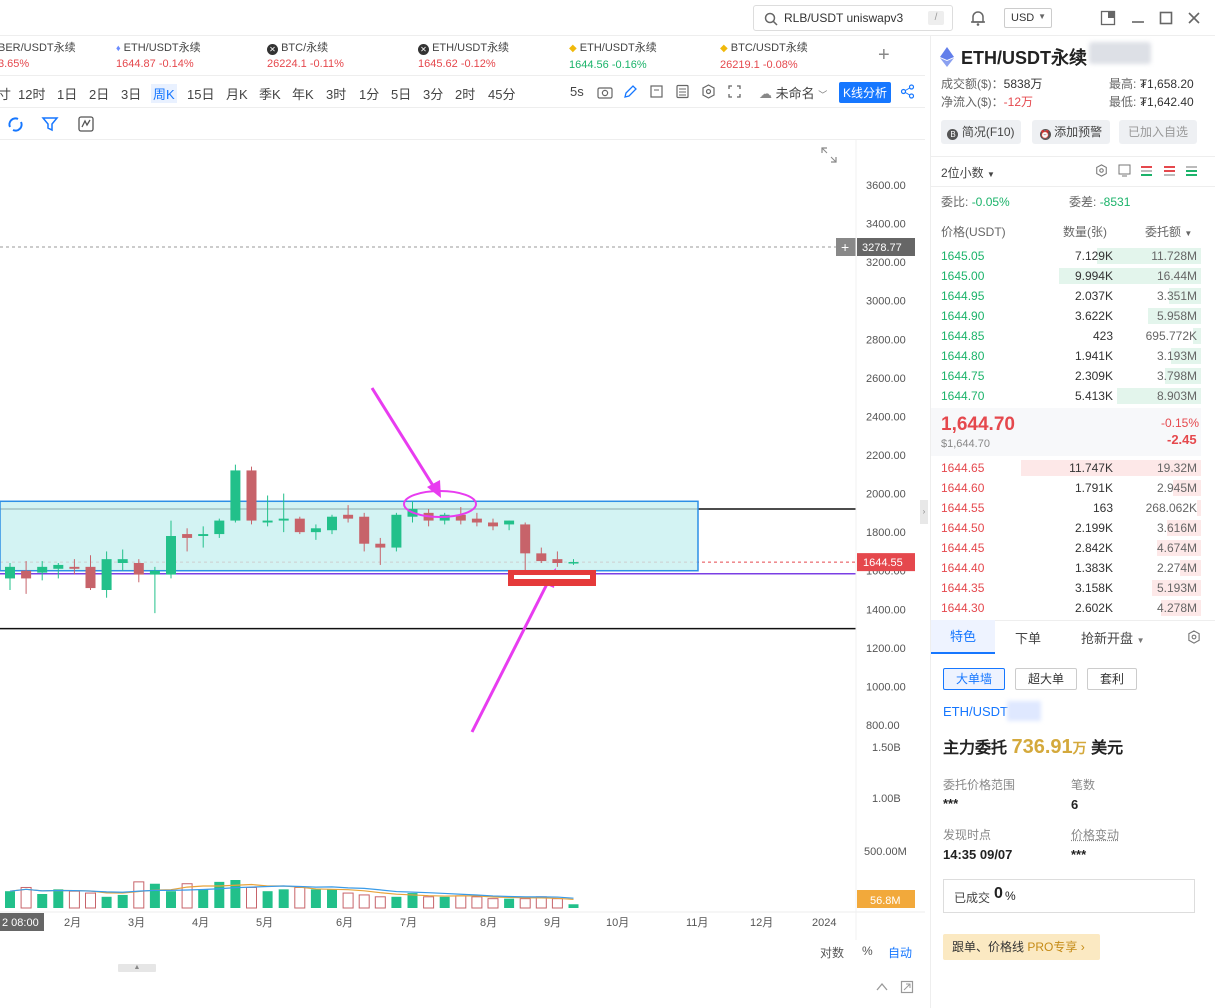 This screenshot has width=1215, height=1008. I want to click on timeframe-item: 寸, so click(5, 93).